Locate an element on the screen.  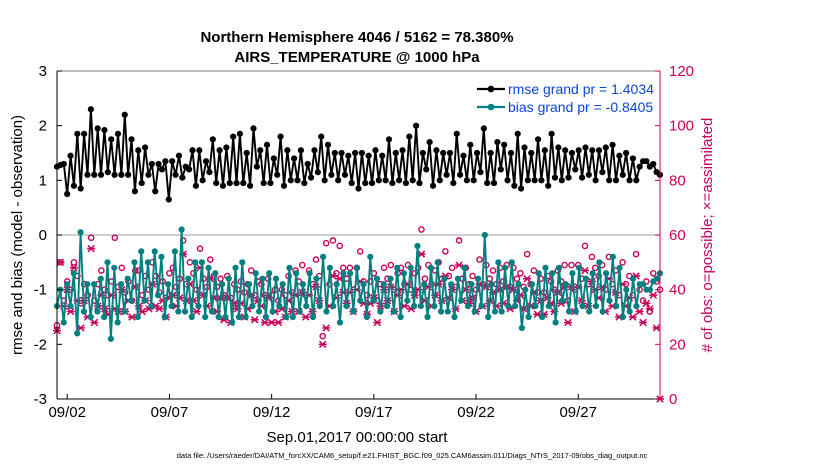
legend-rmse-marker is located at coordinates (491, 89).